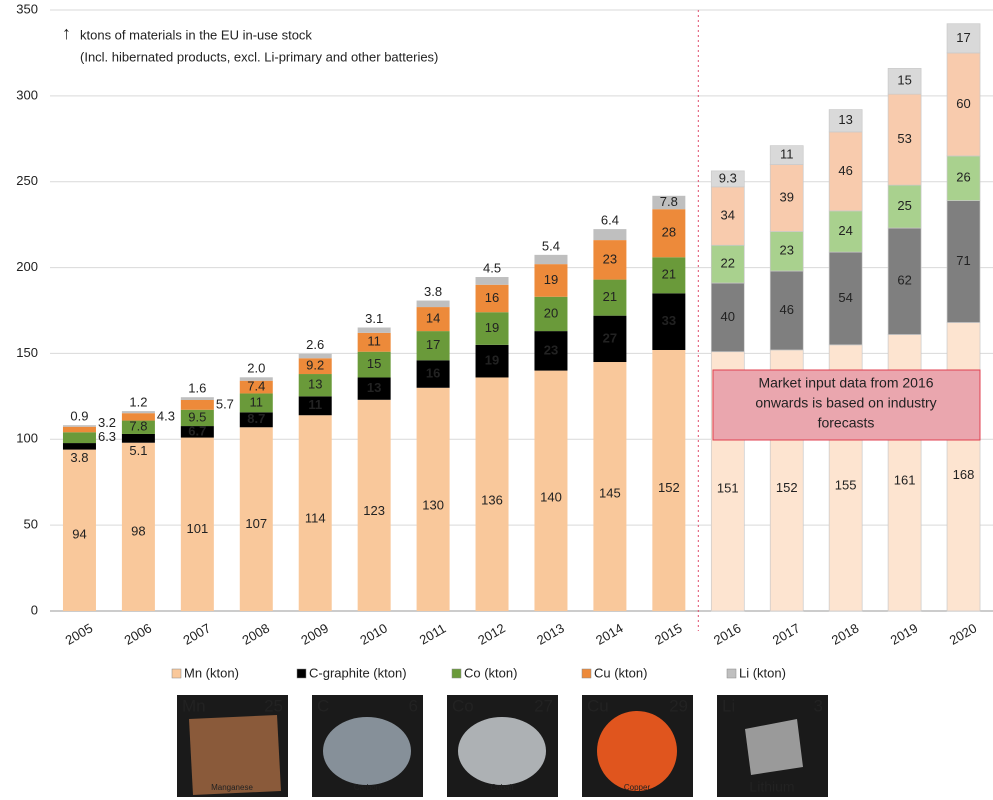 Image resolution: width=993 pixels, height=800 pixels. What do you see at coordinates (34, 609) in the screenshot?
I see `y-tick-label: 0` at bounding box center [34, 609].